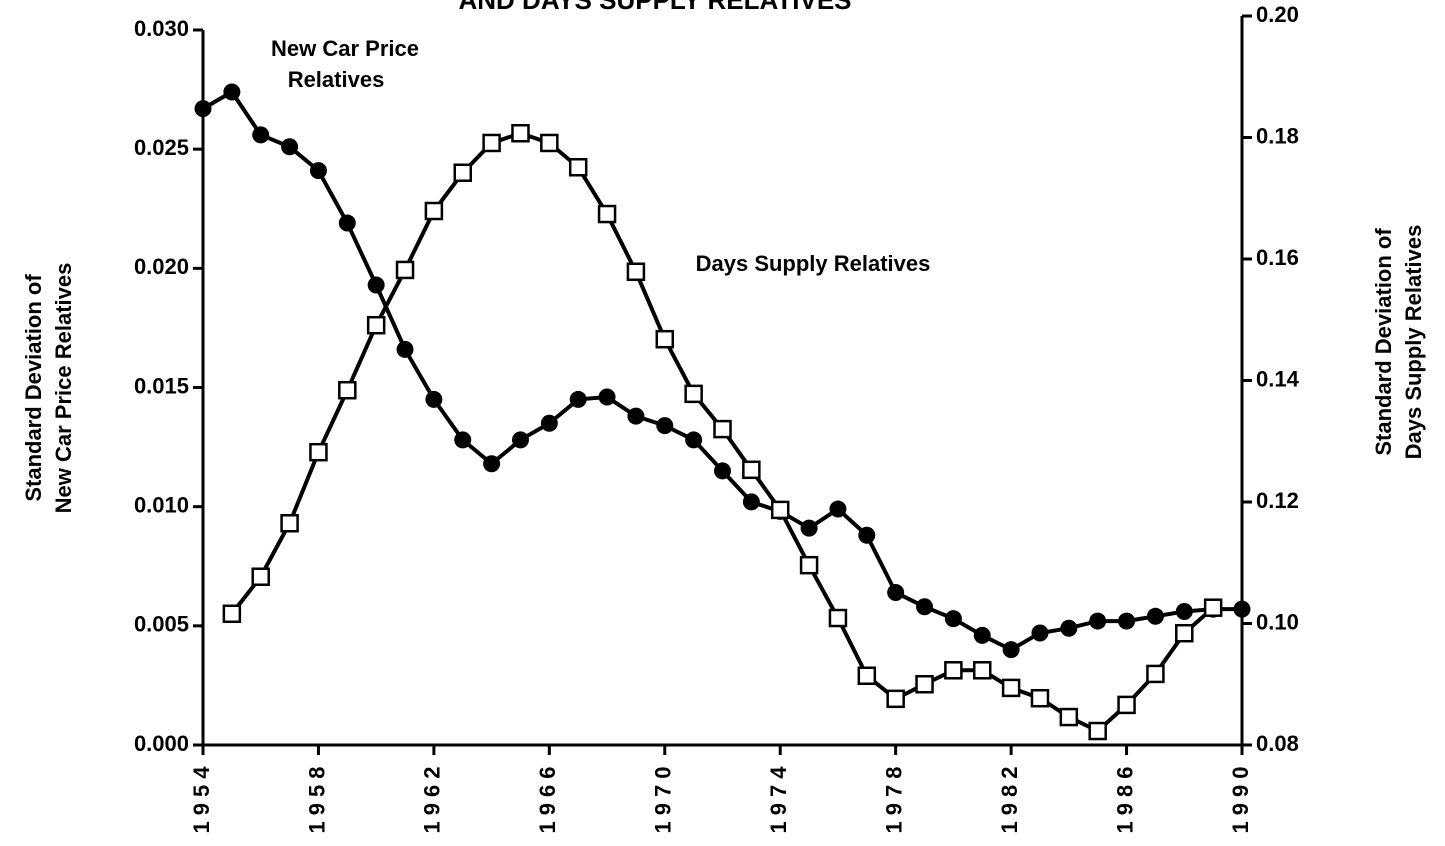  Describe the element at coordinates (1277, 14) in the screenshot. I see `y2-tick-label: 0.20` at that location.